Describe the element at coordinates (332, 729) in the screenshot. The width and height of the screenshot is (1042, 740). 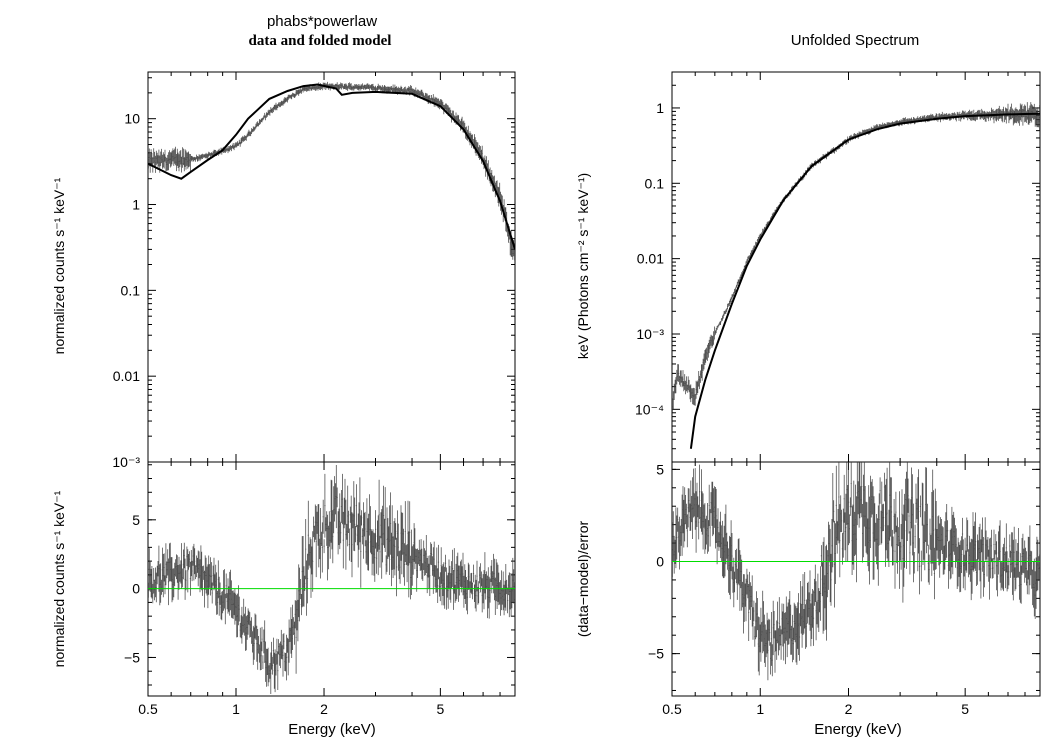
I see `left-x-axis-label: Energy (keV)` at that location.